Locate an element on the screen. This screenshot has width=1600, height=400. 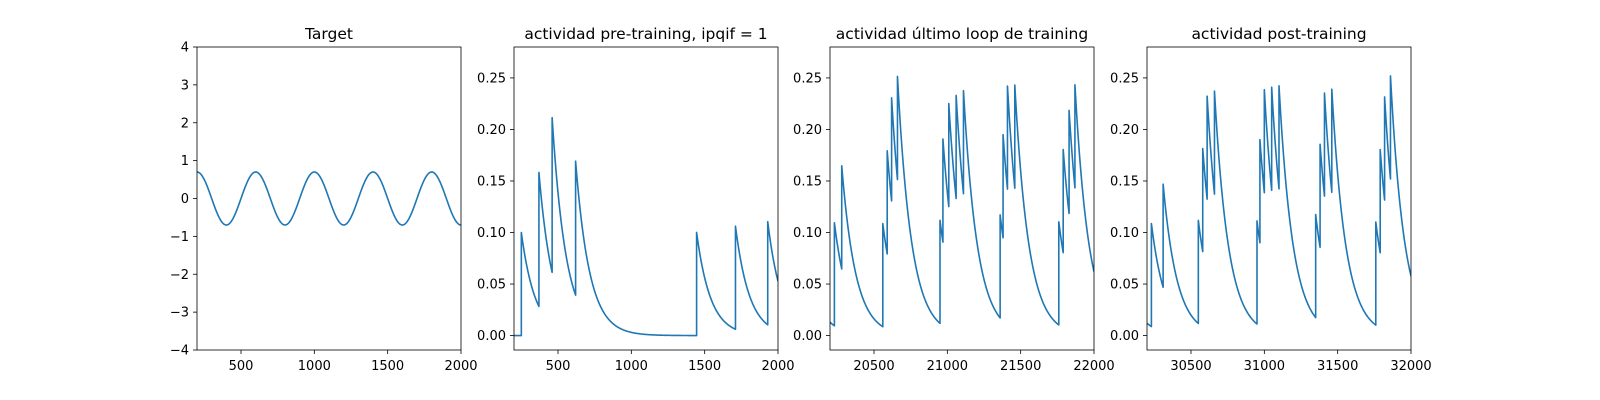
y-tick-label: −1 is located at coordinates (179, 237).